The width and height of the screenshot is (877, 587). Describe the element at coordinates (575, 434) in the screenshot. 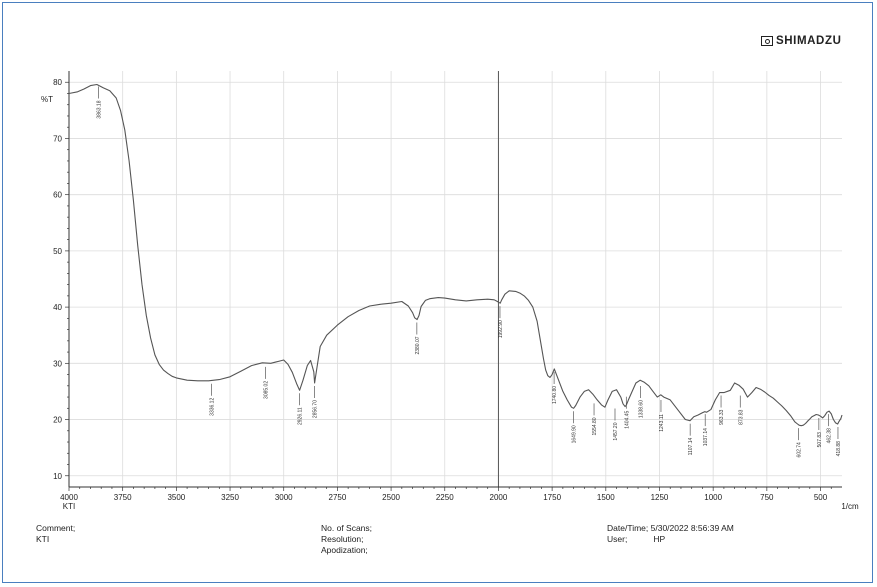

I see `peak-label: 1649.90` at that location.